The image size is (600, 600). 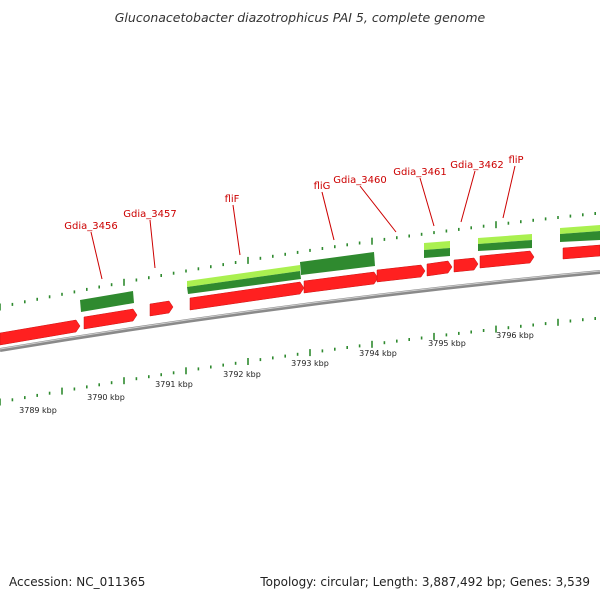 I want to click on scale-label: 3790 kbp, so click(x=106, y=397).